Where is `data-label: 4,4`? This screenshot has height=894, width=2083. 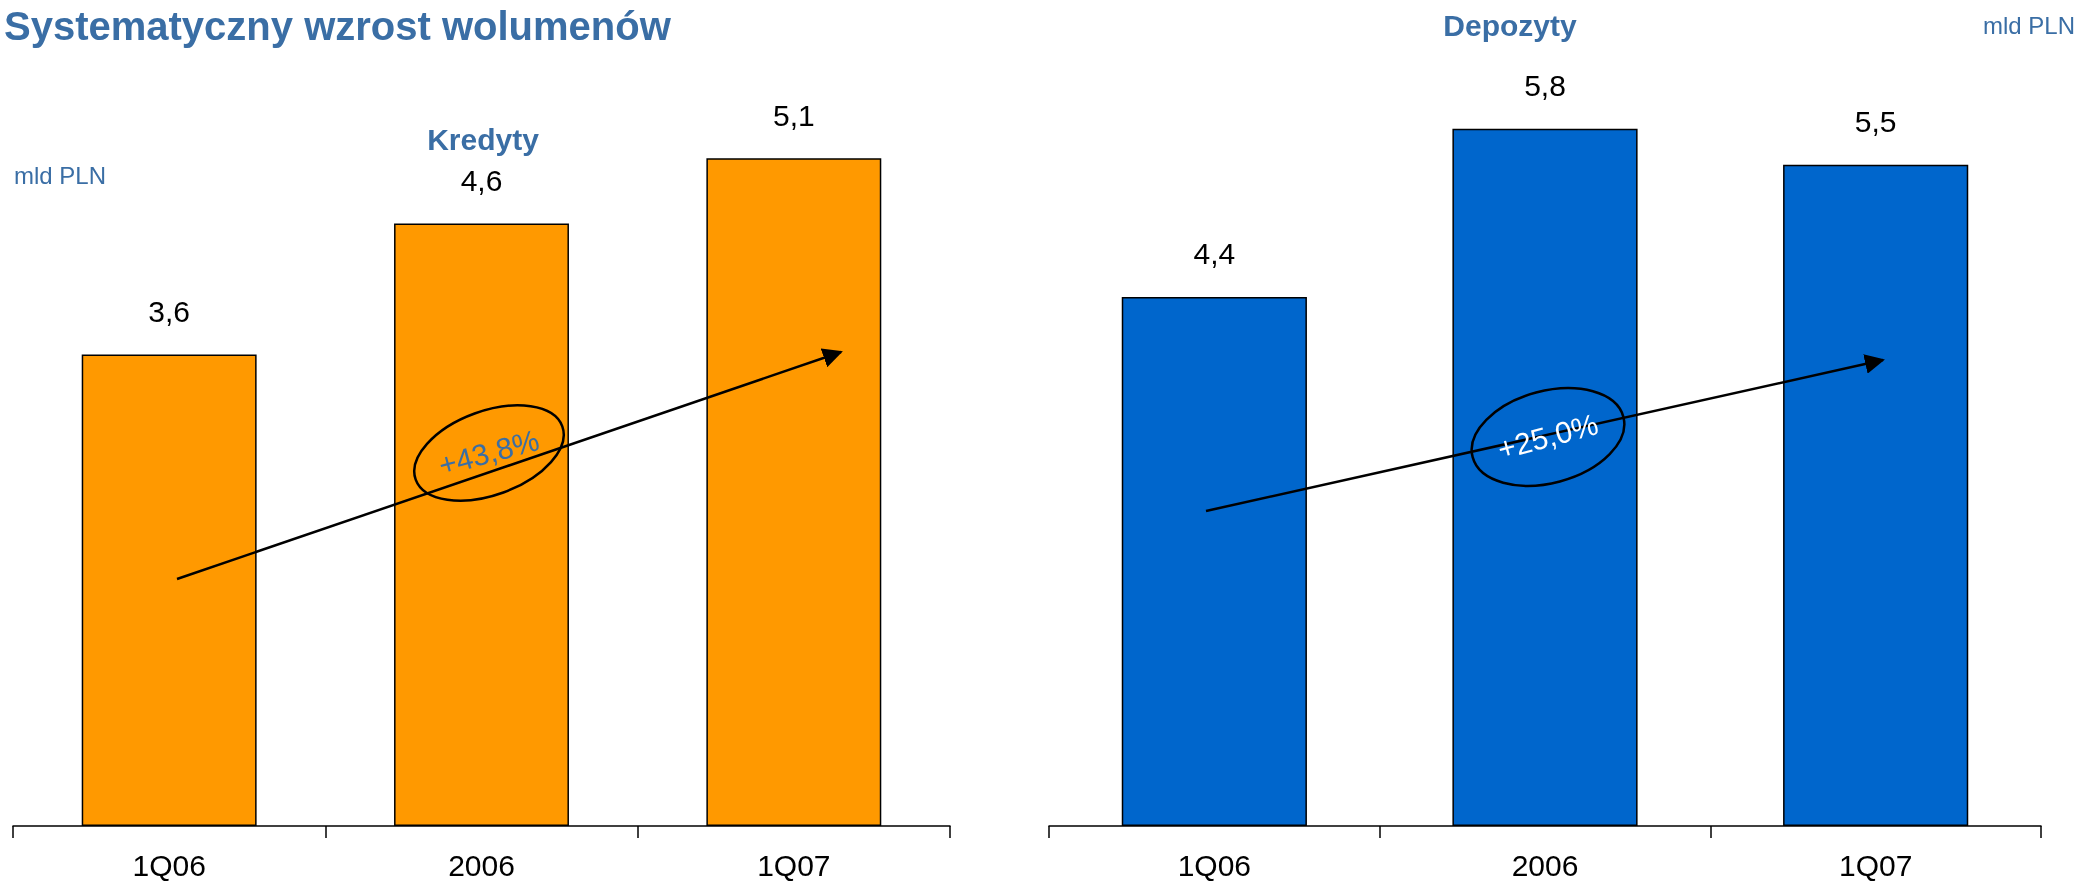 data-label: 4,4 is located at coordinates (1214, 254).